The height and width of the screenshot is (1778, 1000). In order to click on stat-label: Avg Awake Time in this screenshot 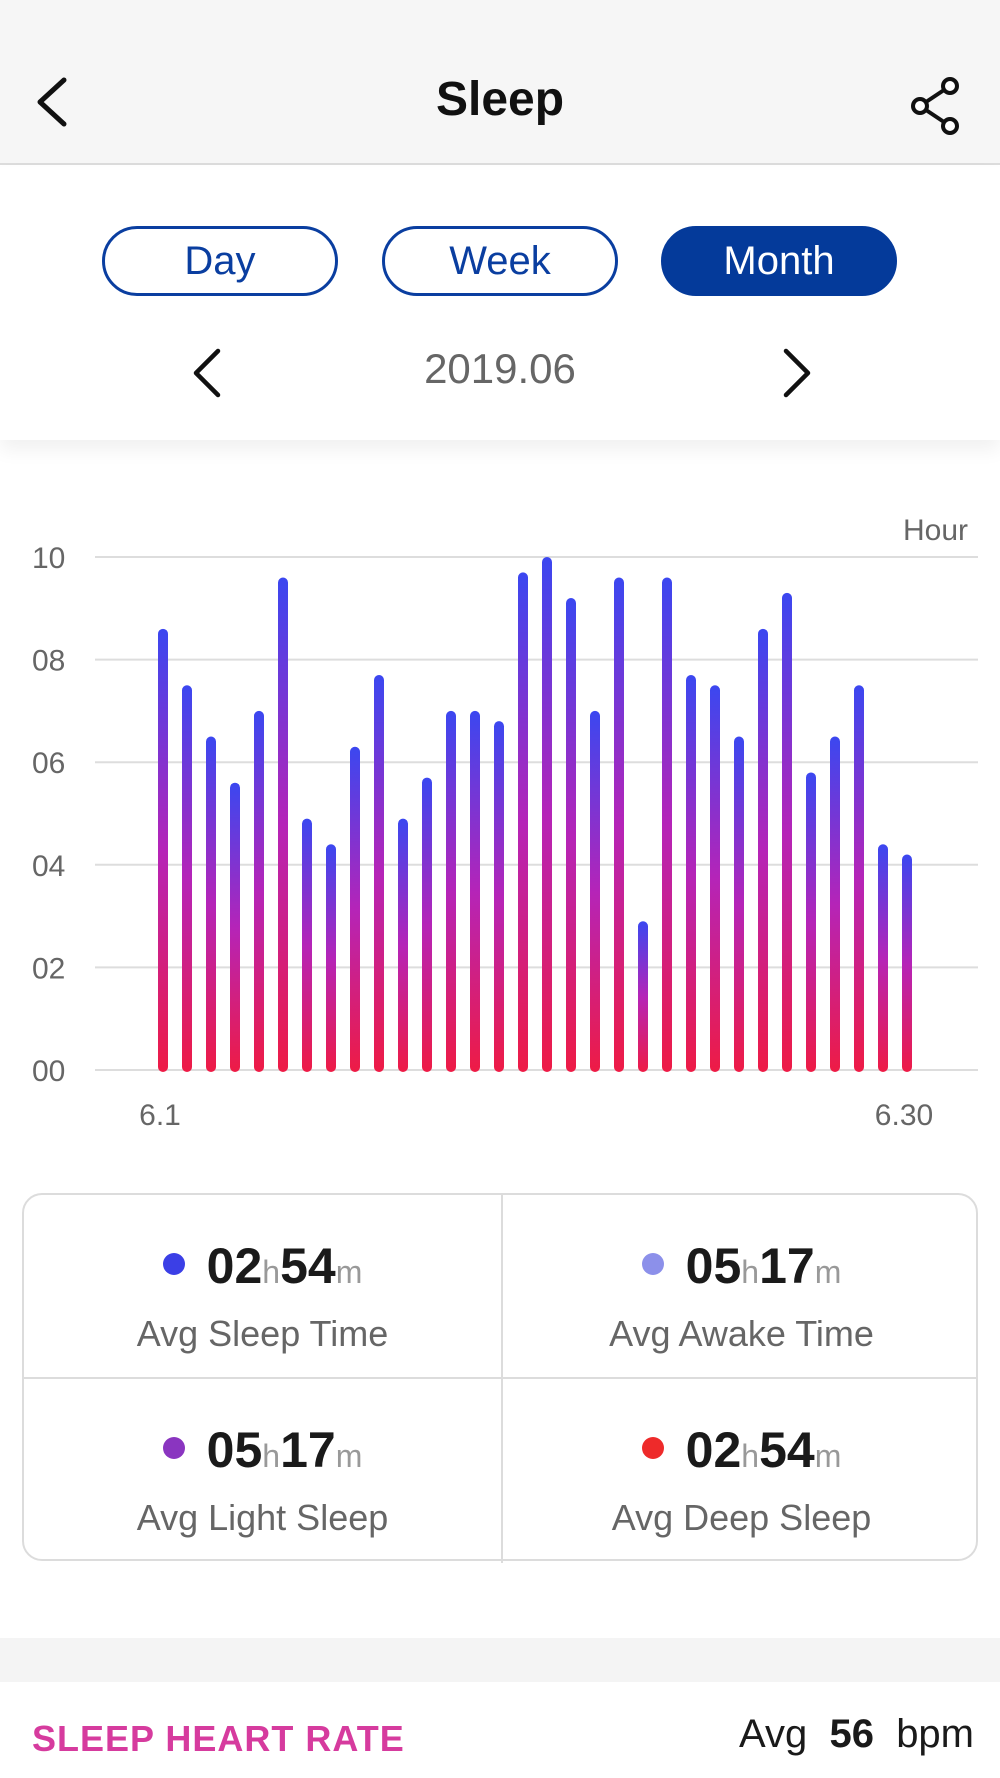, I will do `click(741, 1333)`.